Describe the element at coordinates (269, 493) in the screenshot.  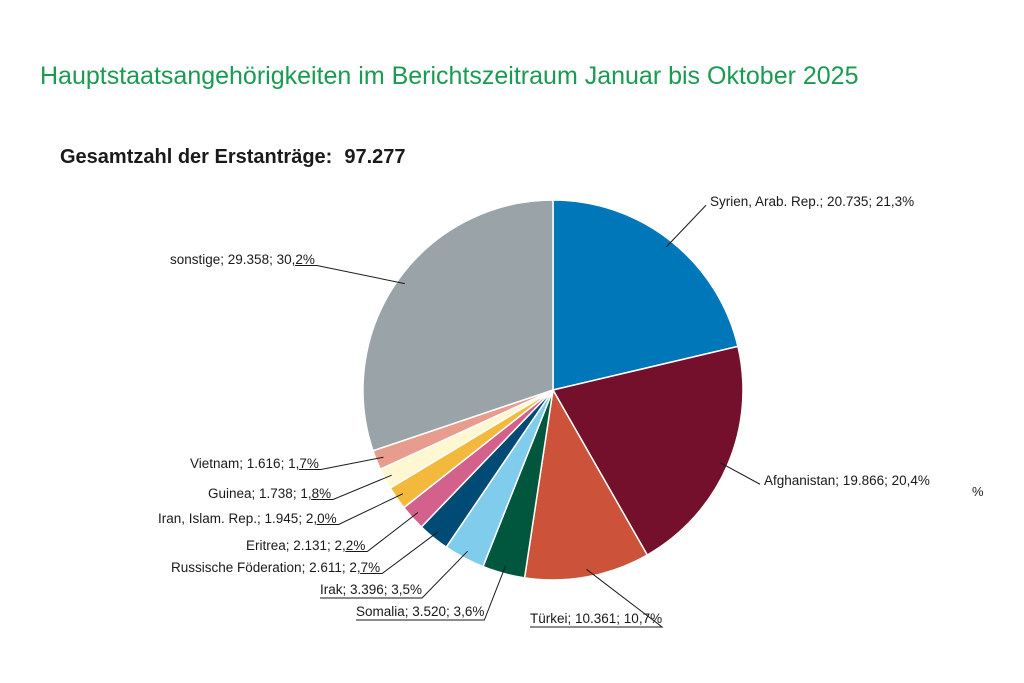
I see `slice-label-9: Guinea; 1.738; 1,8%` at that location.